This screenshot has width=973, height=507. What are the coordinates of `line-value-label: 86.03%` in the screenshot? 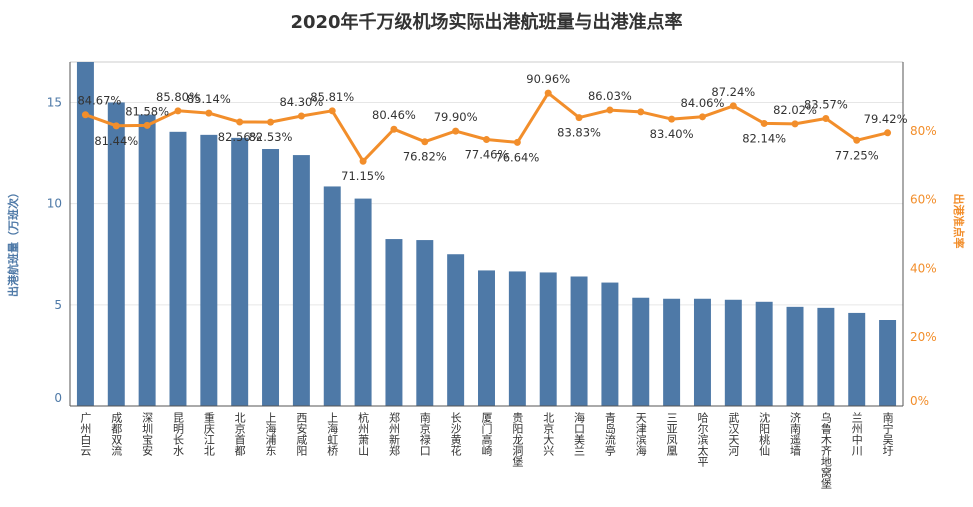 It's located at (610, 96).